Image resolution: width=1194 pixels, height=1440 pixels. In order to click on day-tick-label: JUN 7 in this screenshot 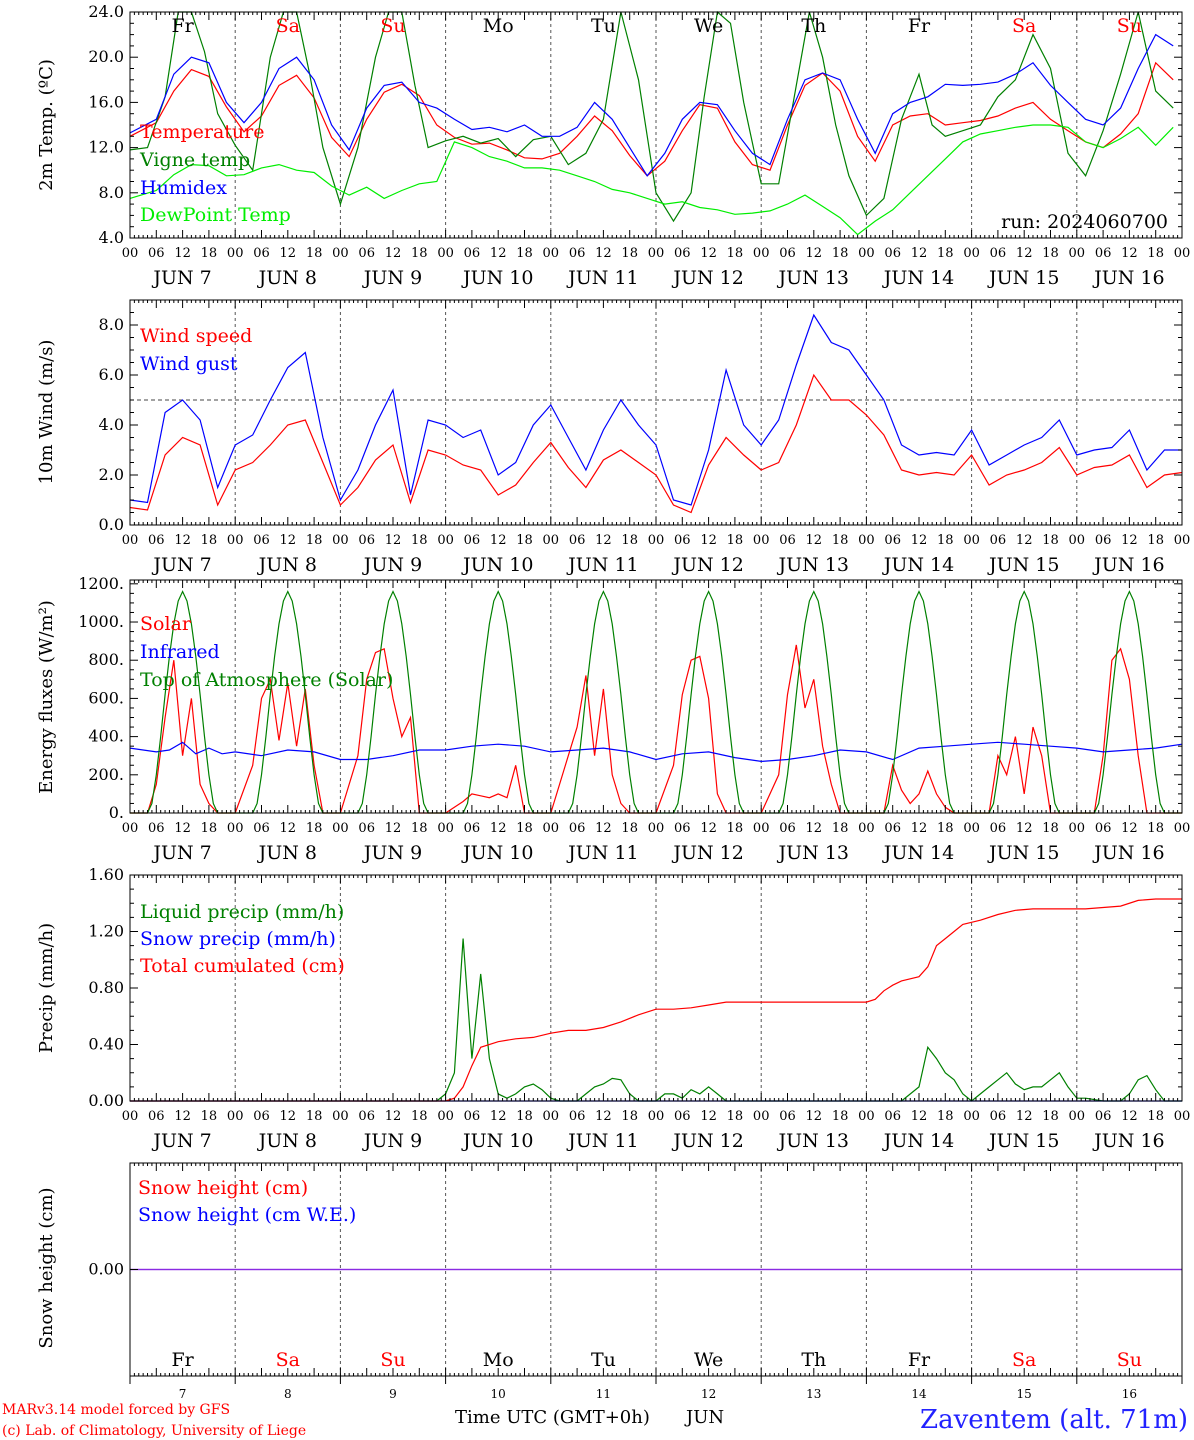, I will do `click(181, 853)`.